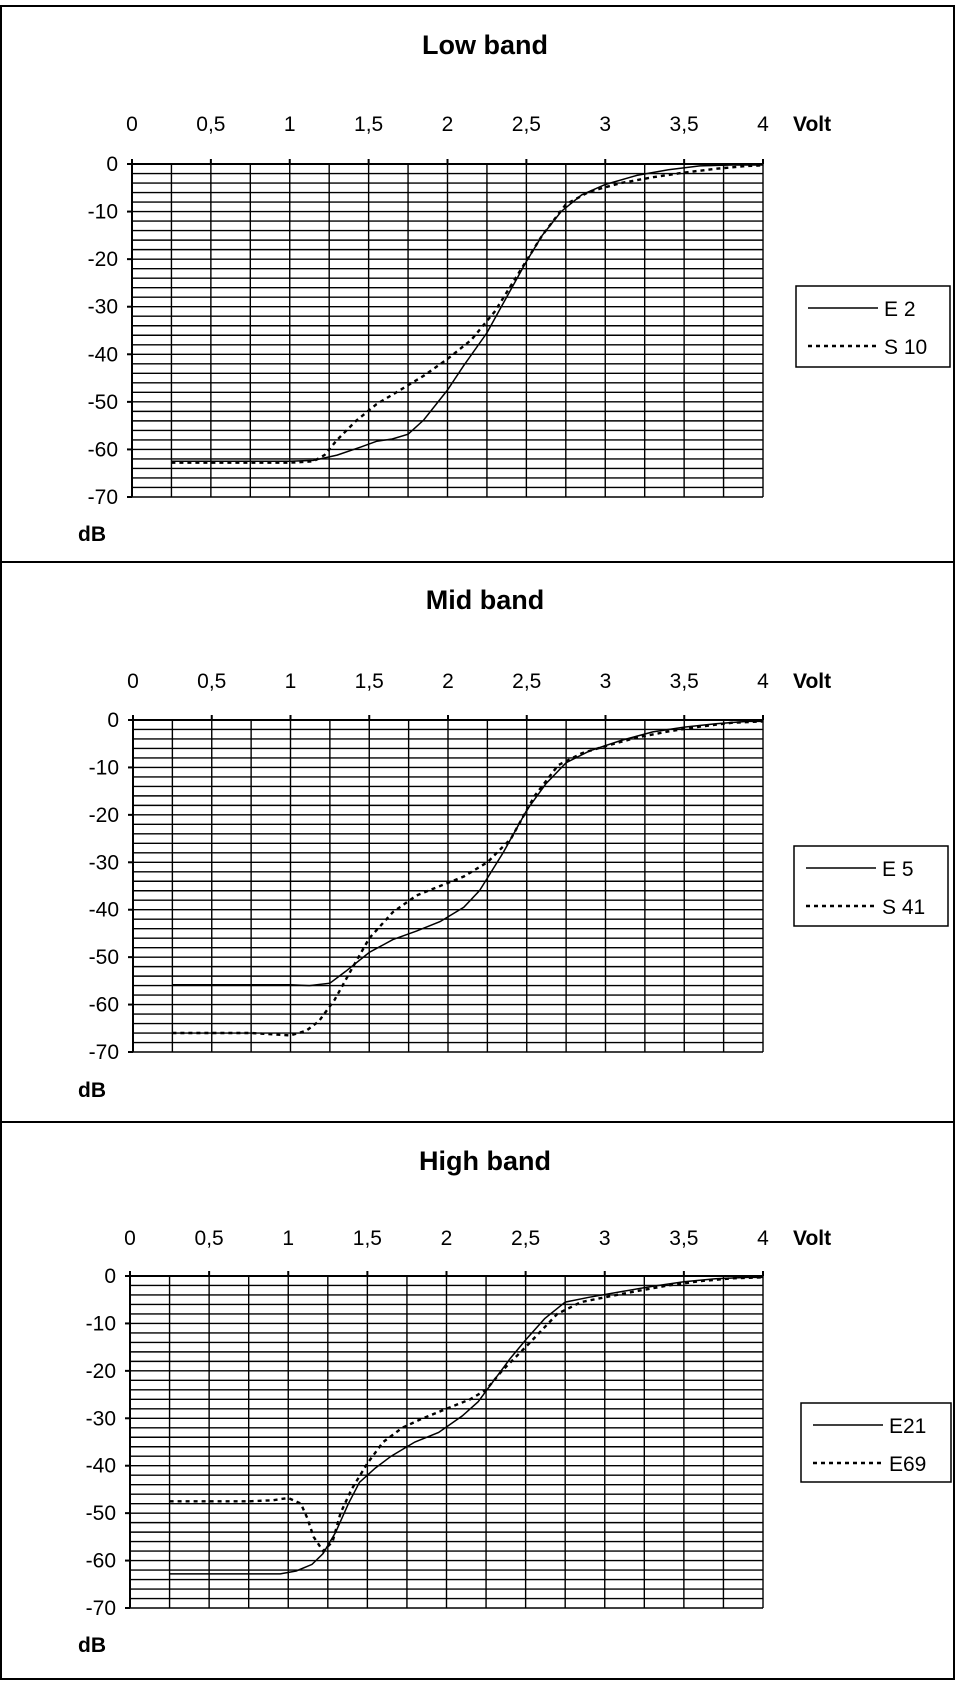 This screenshot has width=955, height=1681. Describe the element at coordinates (485, 45) in the screenshot. I see `chart-title: Low band` at that location.